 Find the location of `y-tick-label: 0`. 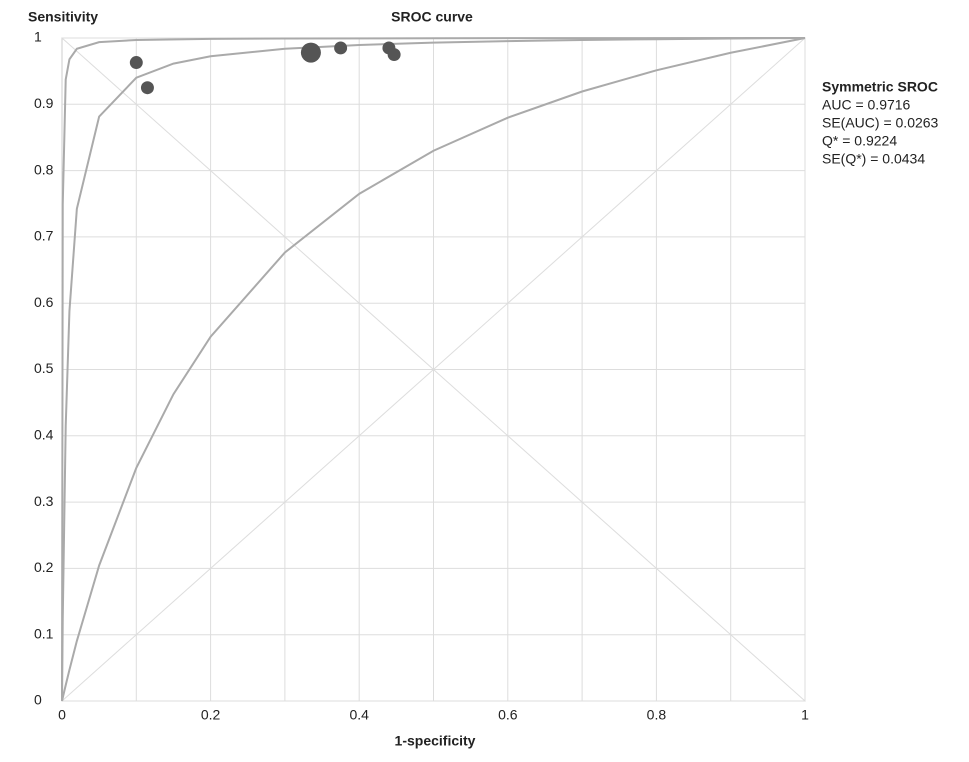

y-tick-label: 0 is located at coordinates (38, 700).